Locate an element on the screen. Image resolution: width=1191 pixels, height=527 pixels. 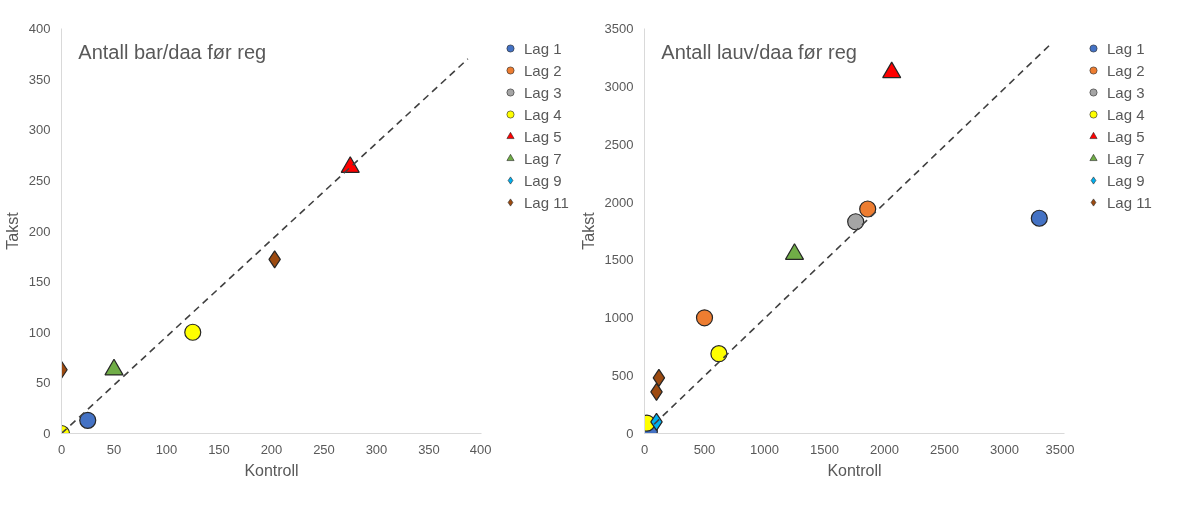
y-tick-label: 350 is located at coordinates (39, 79).